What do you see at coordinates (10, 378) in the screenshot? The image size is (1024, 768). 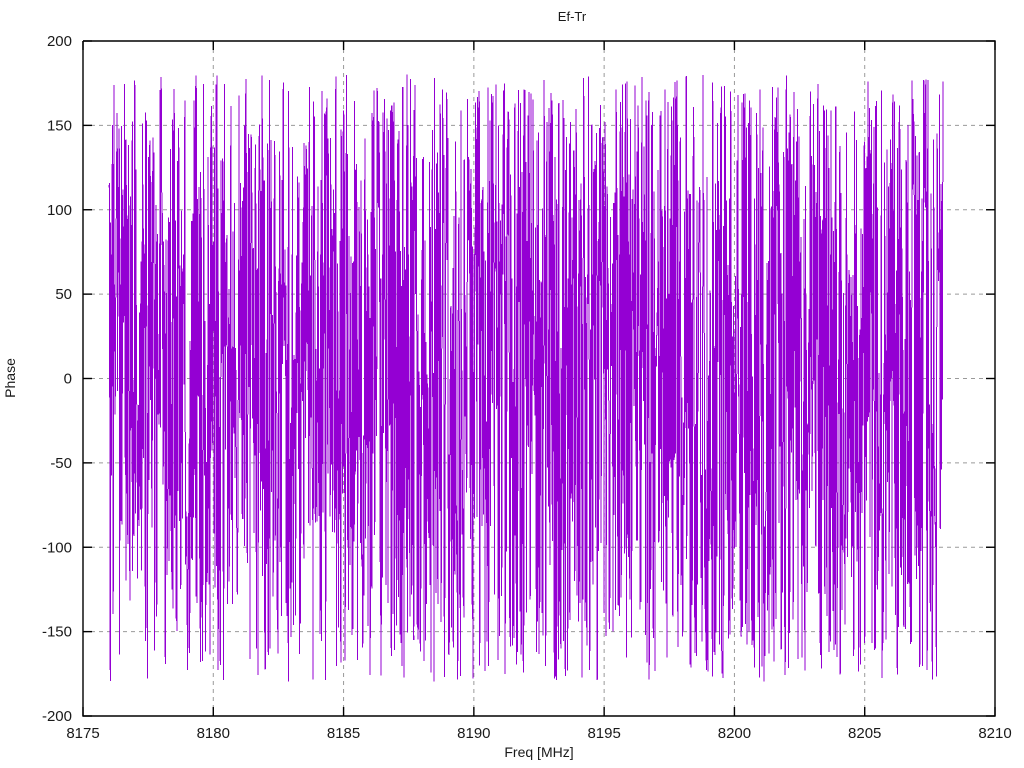 I see `y-axis-title: Phase` at bounding box center [10, 378].